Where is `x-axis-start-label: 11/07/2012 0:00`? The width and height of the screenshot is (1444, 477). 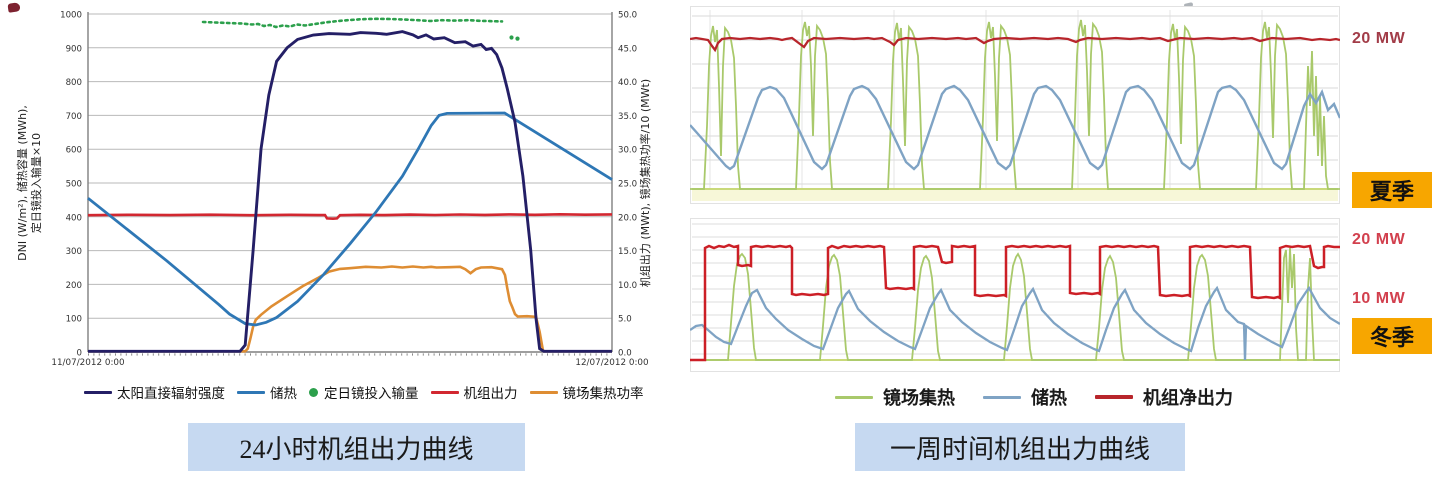
x-axis-start-label: 11/07/2012 0:00 is located at coordinates (88, 363).